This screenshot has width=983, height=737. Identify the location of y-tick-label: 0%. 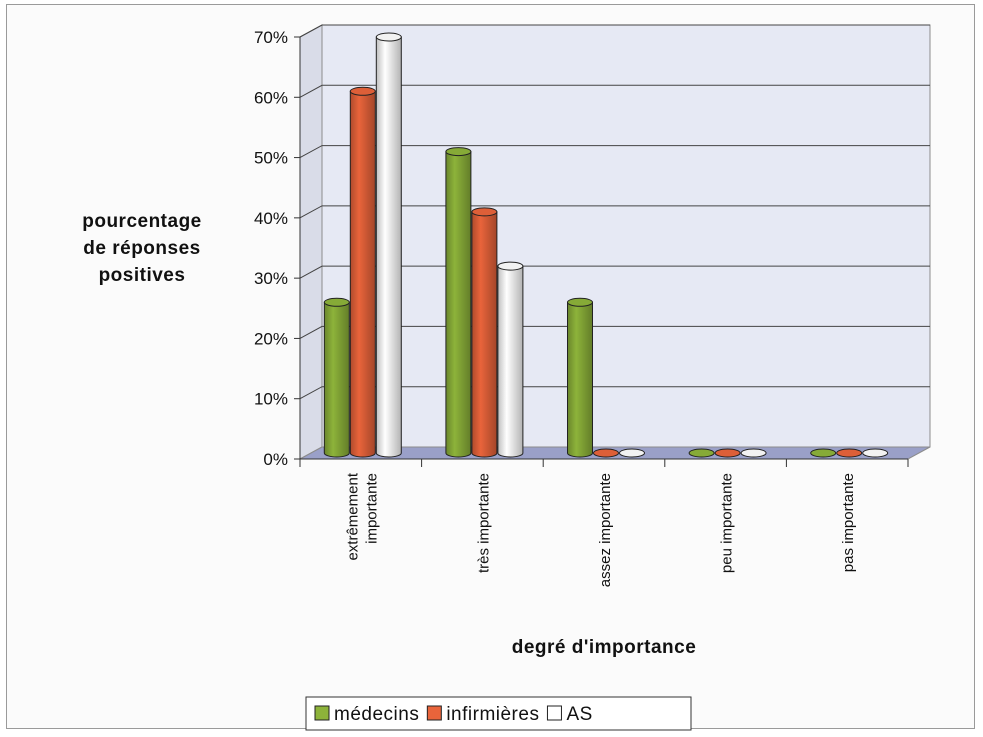
(275, 459).